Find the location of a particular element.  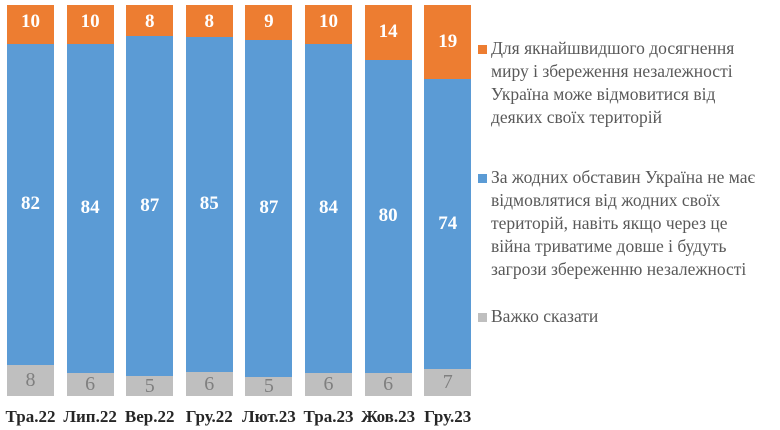

segment-cede-territories: 14 is located at coordinates (388, 32).